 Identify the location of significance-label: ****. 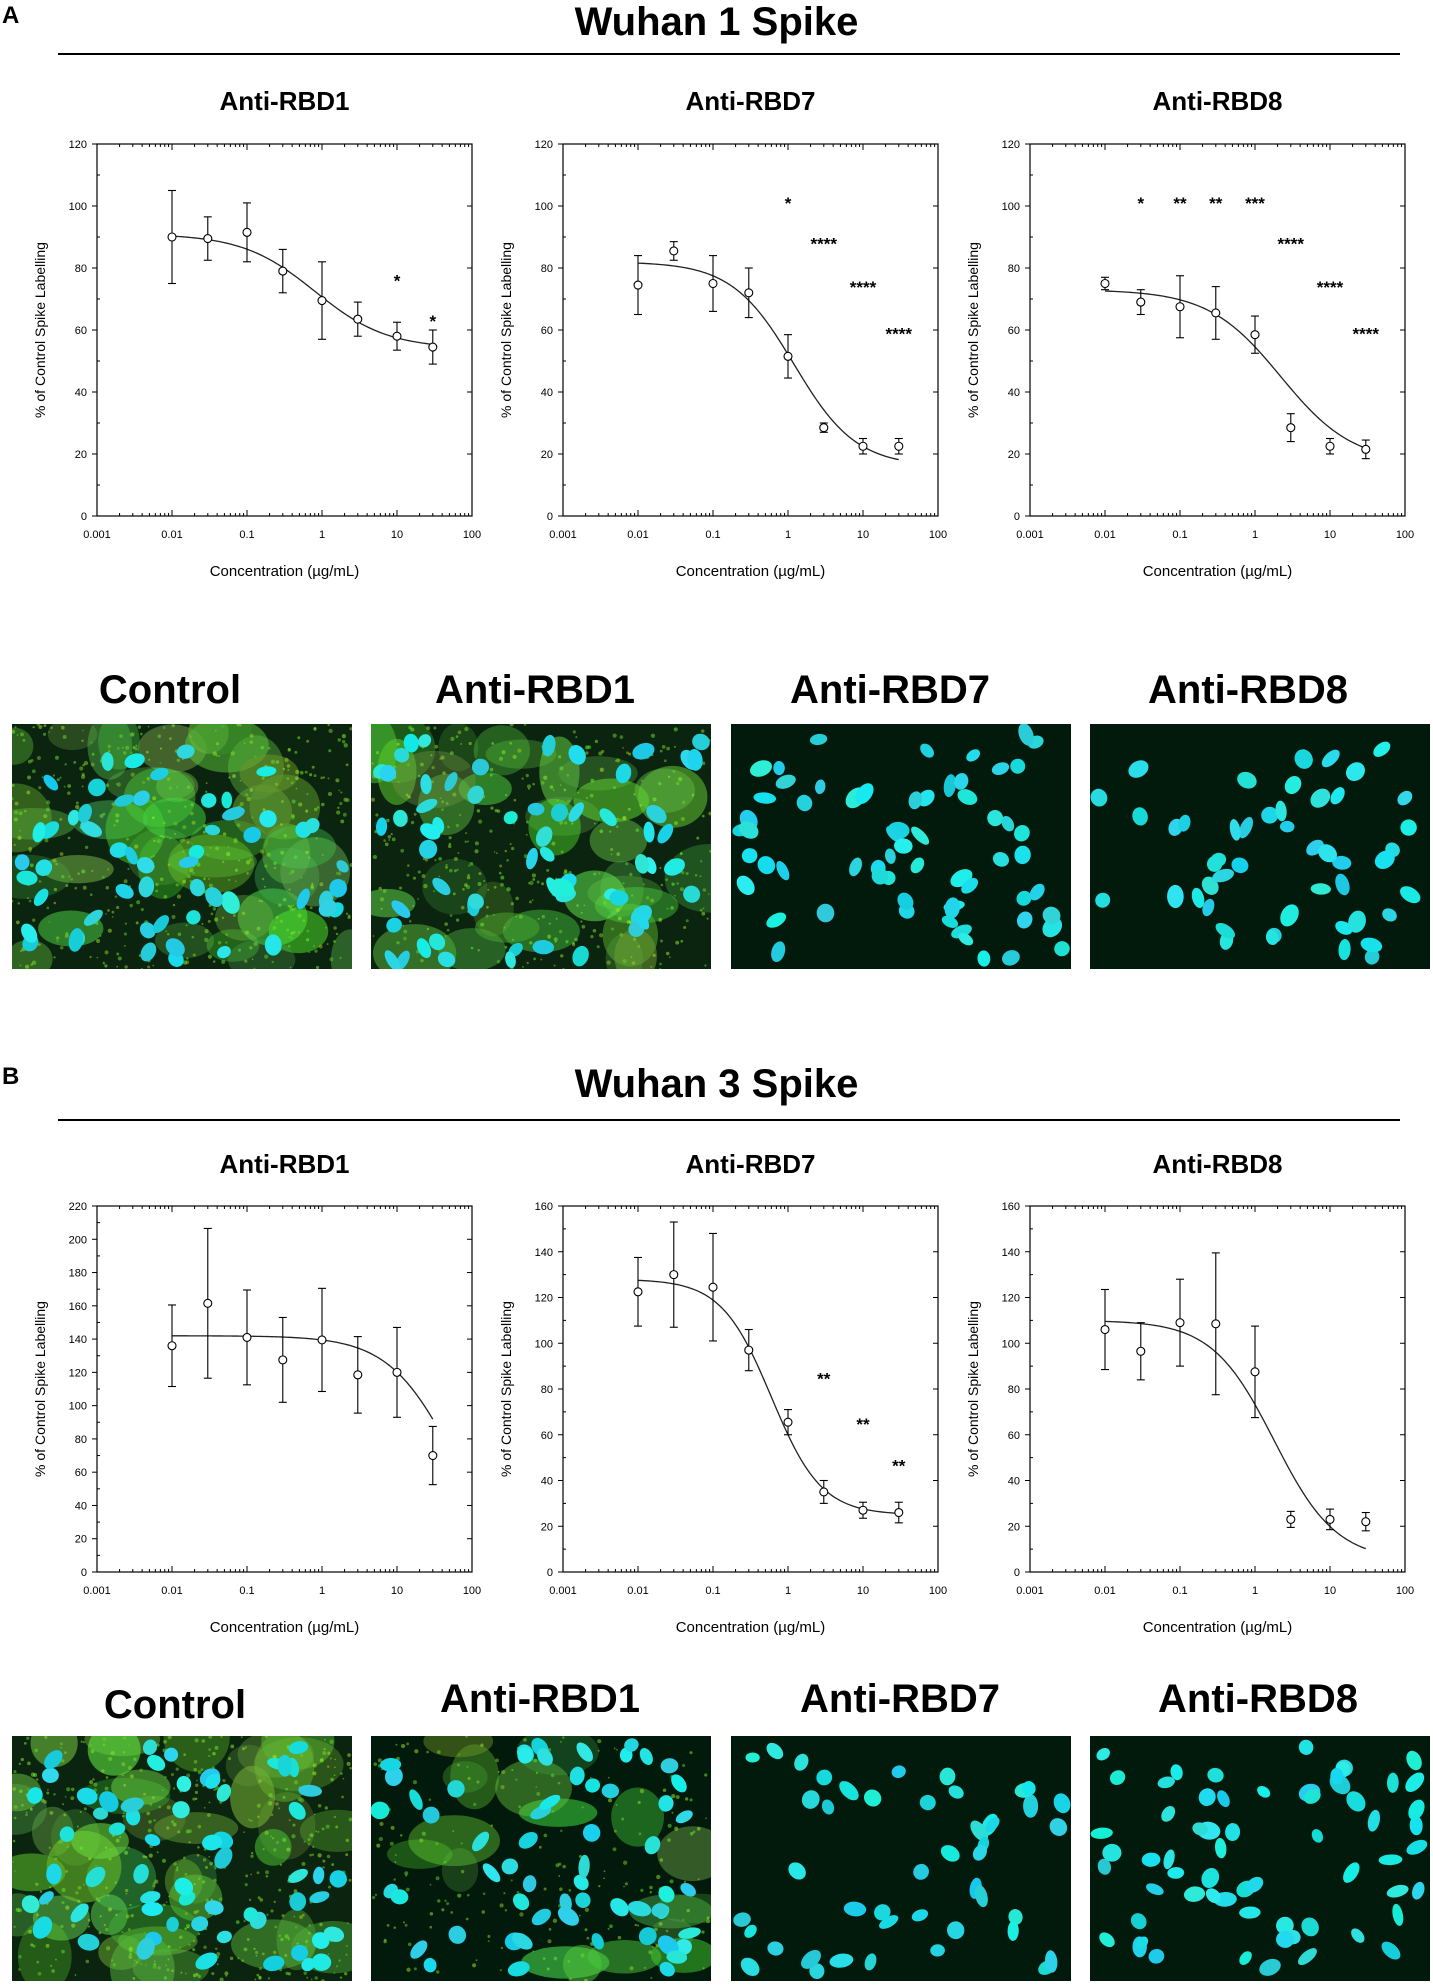
(1366, 333).